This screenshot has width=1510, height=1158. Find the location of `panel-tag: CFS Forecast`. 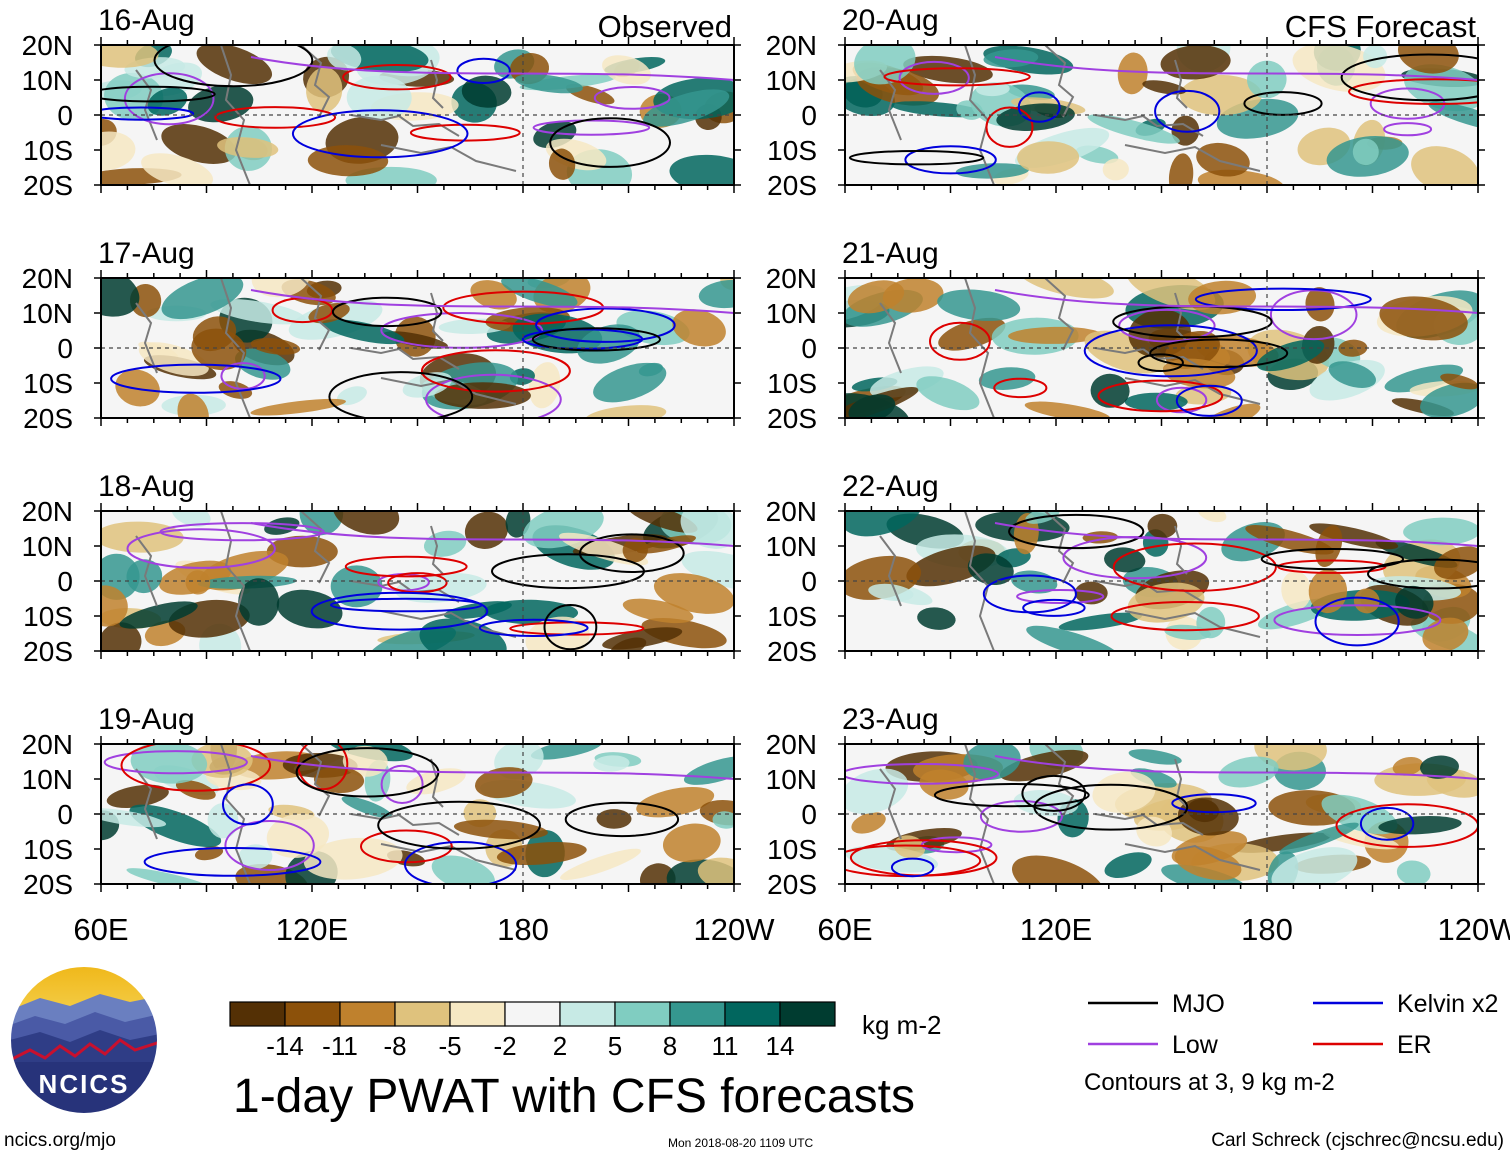

panel-tag: CFS Forecast is located at coordinates (1381, 26).